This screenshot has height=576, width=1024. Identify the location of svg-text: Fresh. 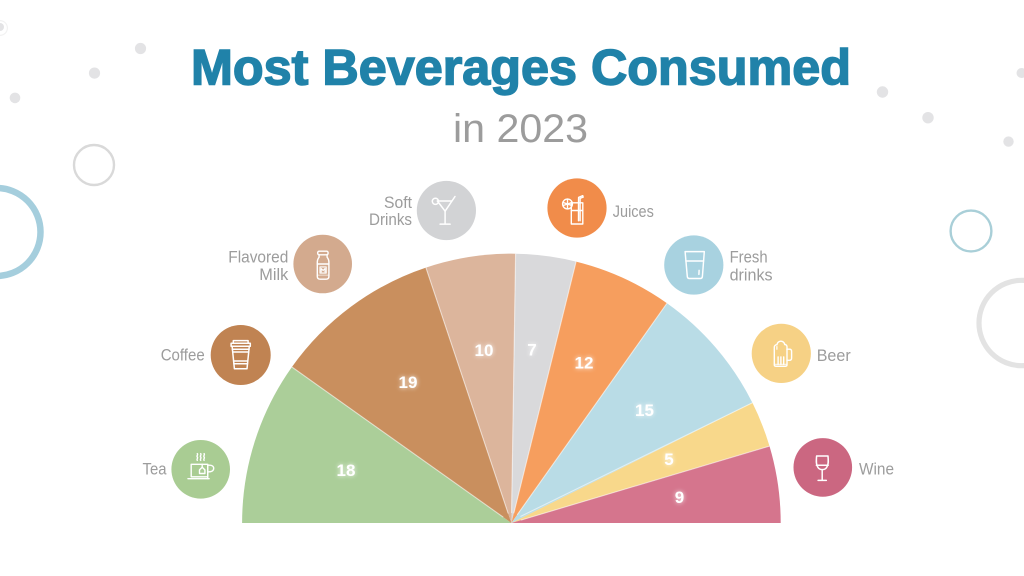
(749, 257).